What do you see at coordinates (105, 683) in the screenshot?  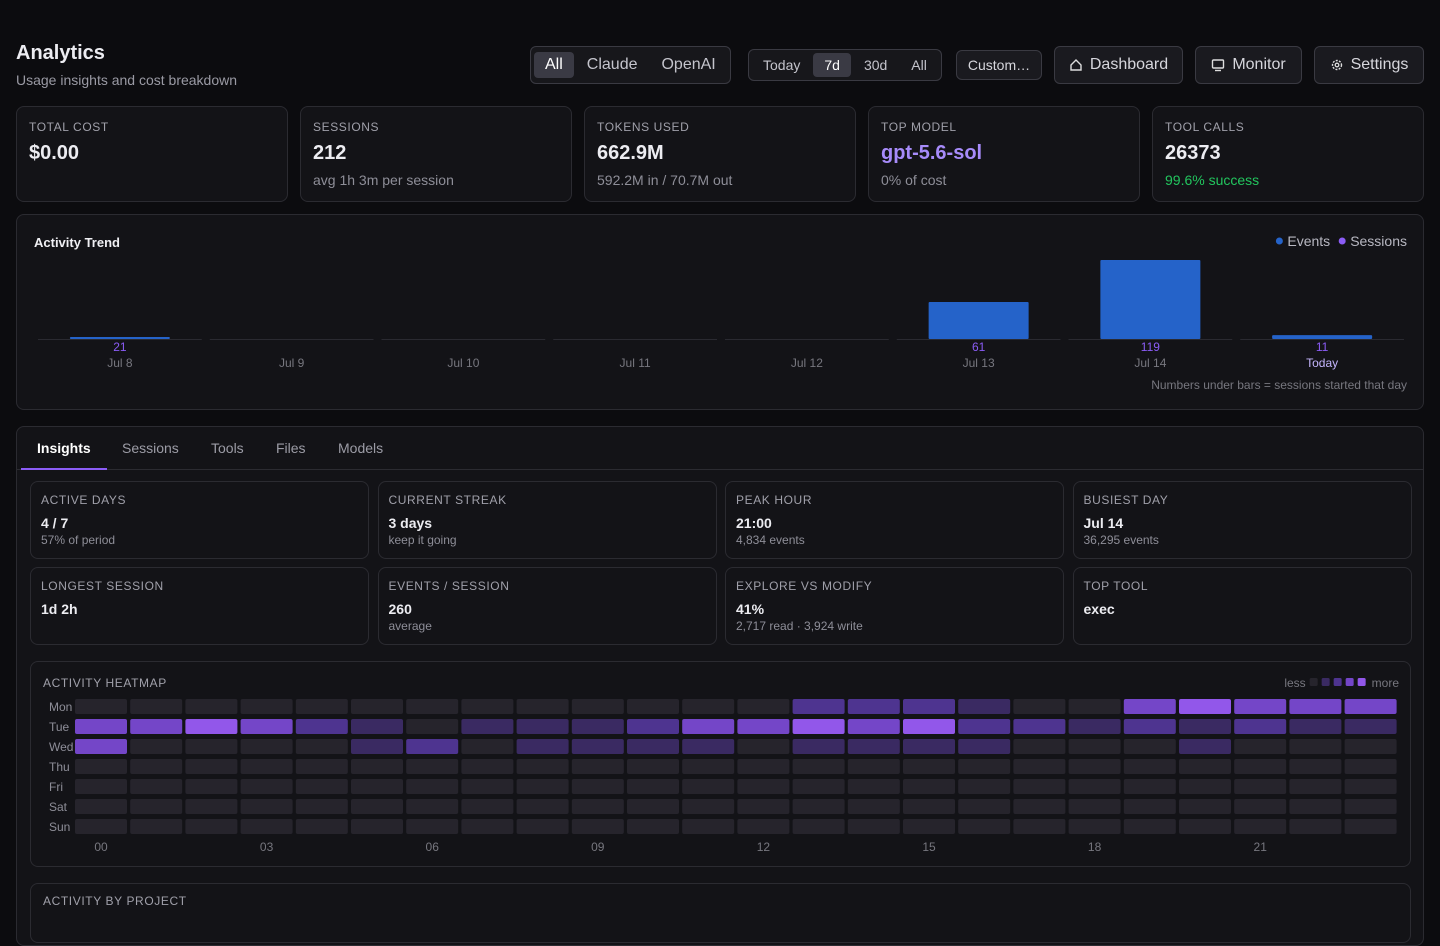 I see `heatmap-title: ACTIVITY HEATMAP` at bounding box center [105, 683].